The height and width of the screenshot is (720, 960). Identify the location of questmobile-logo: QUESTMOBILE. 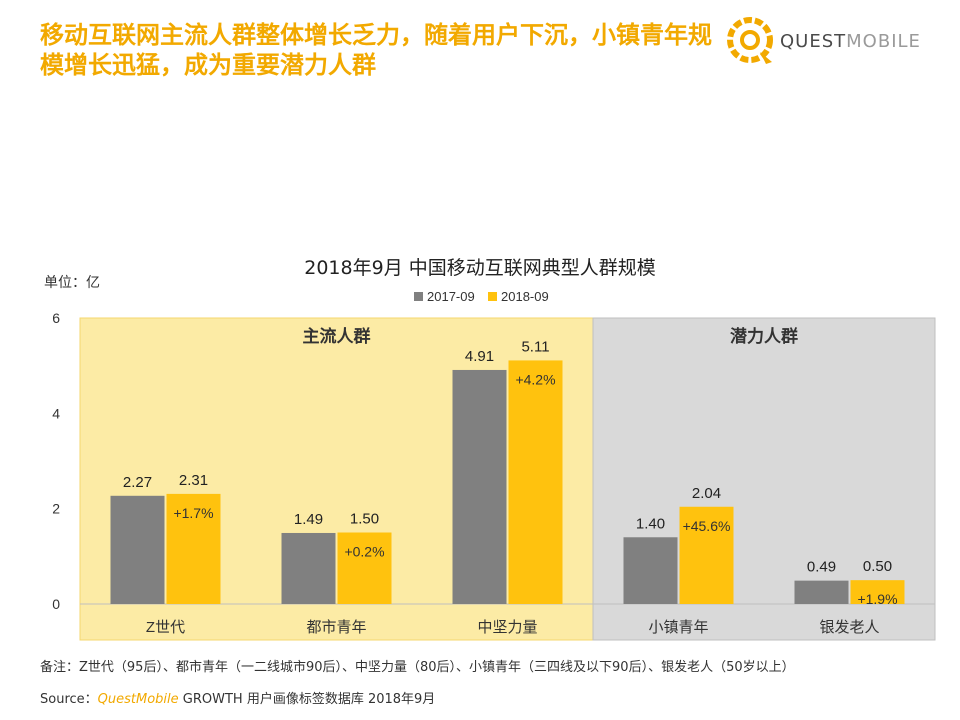
(826, 42).